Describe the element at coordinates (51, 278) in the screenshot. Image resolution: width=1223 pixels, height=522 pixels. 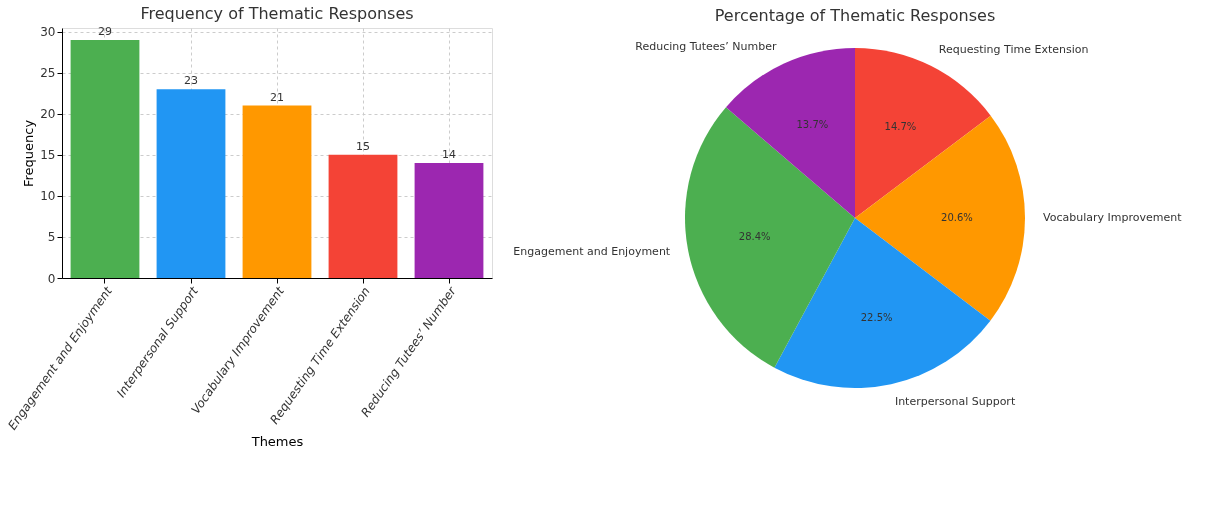
I see `y-tick-label: 0` at that location.